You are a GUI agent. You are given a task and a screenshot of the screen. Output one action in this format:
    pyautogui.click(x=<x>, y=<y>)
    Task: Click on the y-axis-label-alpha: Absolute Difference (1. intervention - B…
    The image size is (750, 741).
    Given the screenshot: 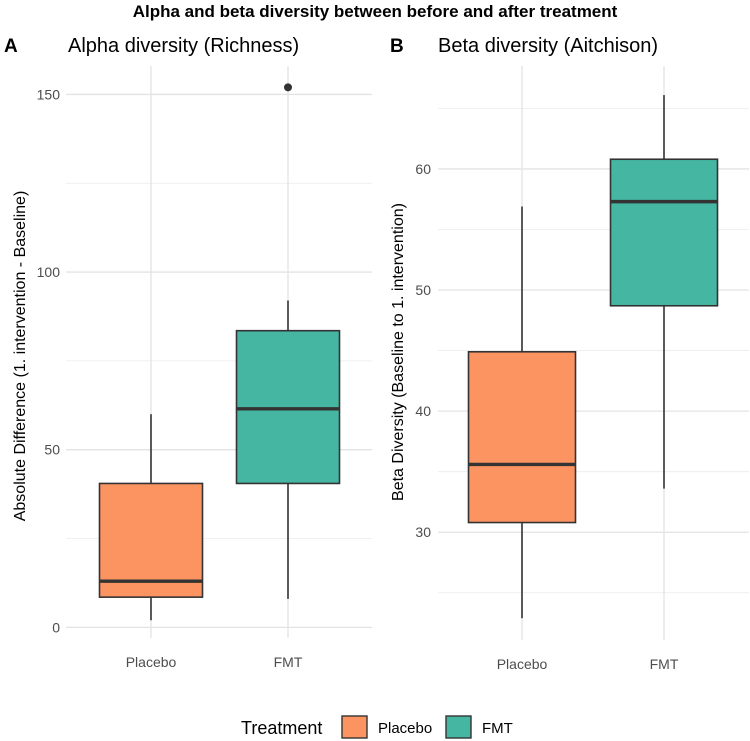 What is the action you would take?
    pyautogui.click(x=20, y=356)
    